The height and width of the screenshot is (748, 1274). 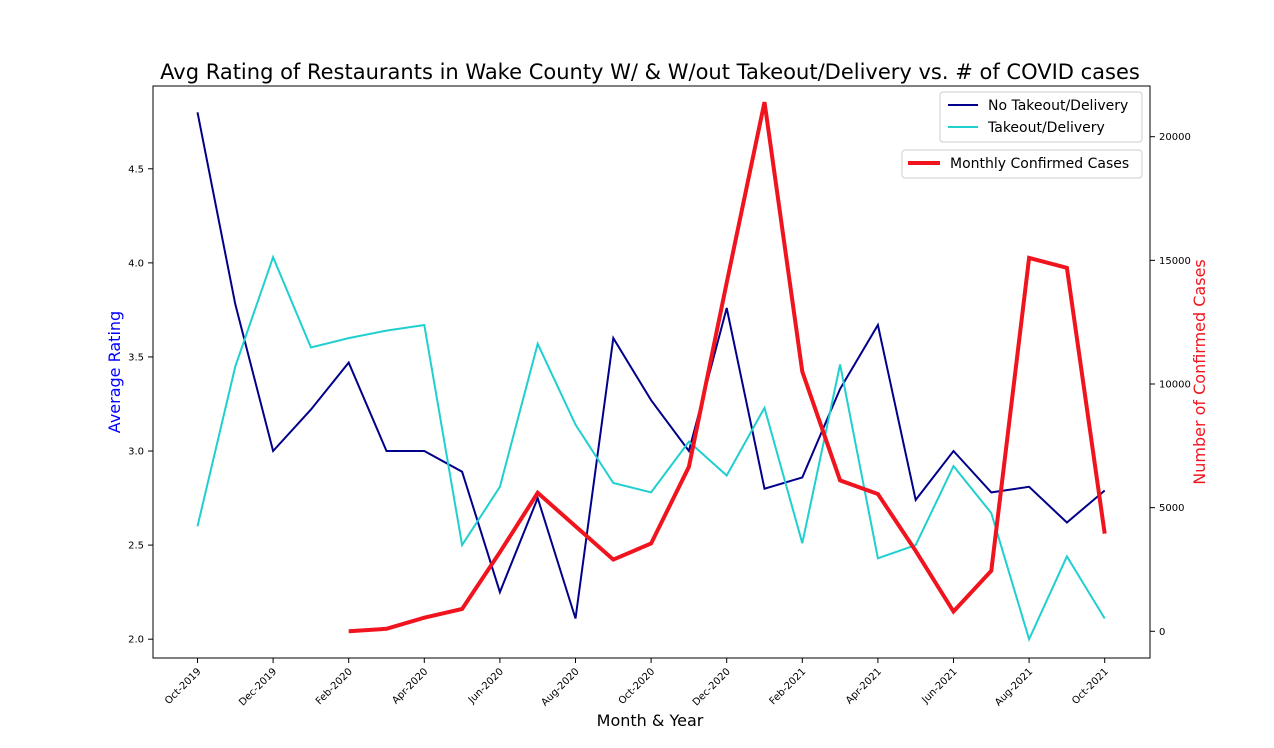 What do you see at coordinates (486, 686) in the screenshot?
I see `x-tick-label: Jun-2020` at bounding box center [486, 686].